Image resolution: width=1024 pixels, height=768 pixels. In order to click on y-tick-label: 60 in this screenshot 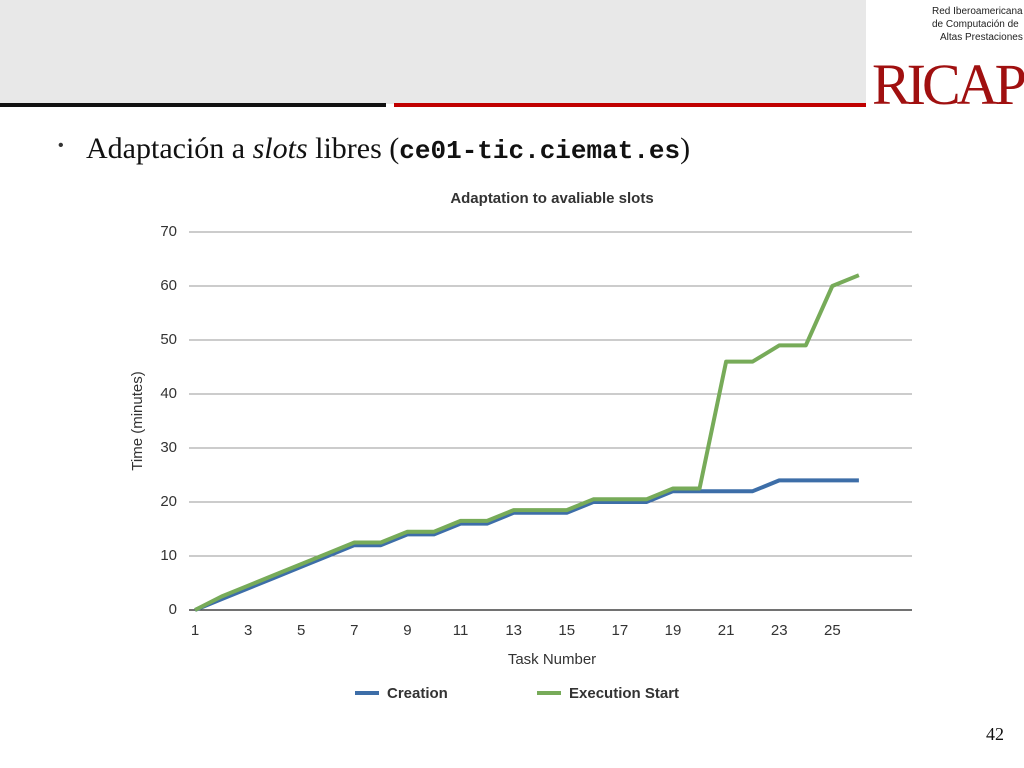, I will do `click(168, 285)`.